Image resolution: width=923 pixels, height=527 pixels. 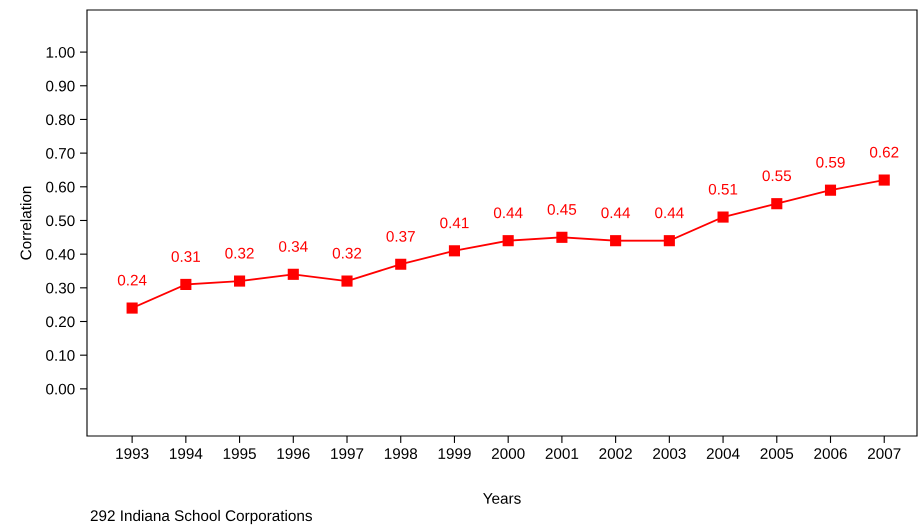 I want to click on x-tick-label: 2001, so click(x=562, y=454).